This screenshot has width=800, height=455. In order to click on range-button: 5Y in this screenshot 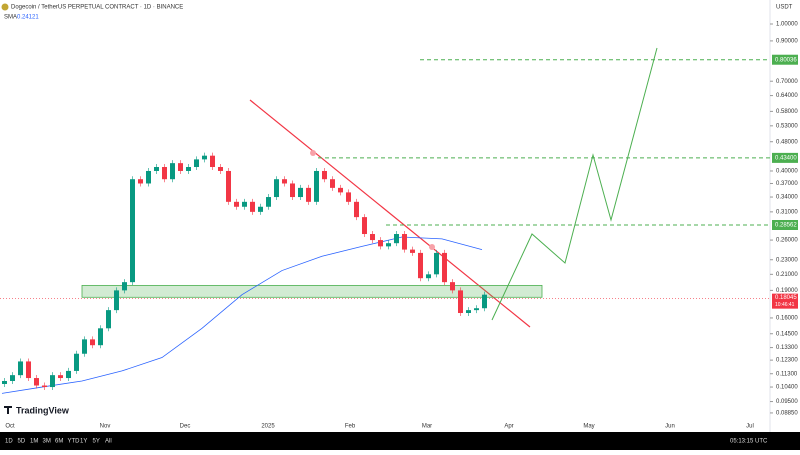, I will do `click(96, 442)`.